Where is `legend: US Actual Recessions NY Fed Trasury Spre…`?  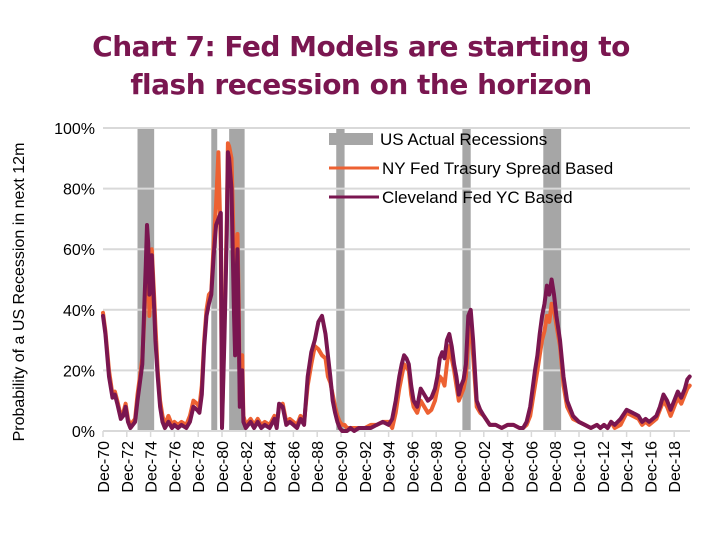 legend: US Actual Recessions NY Fed Trasury Spre… is located at coordinates (471, 168).